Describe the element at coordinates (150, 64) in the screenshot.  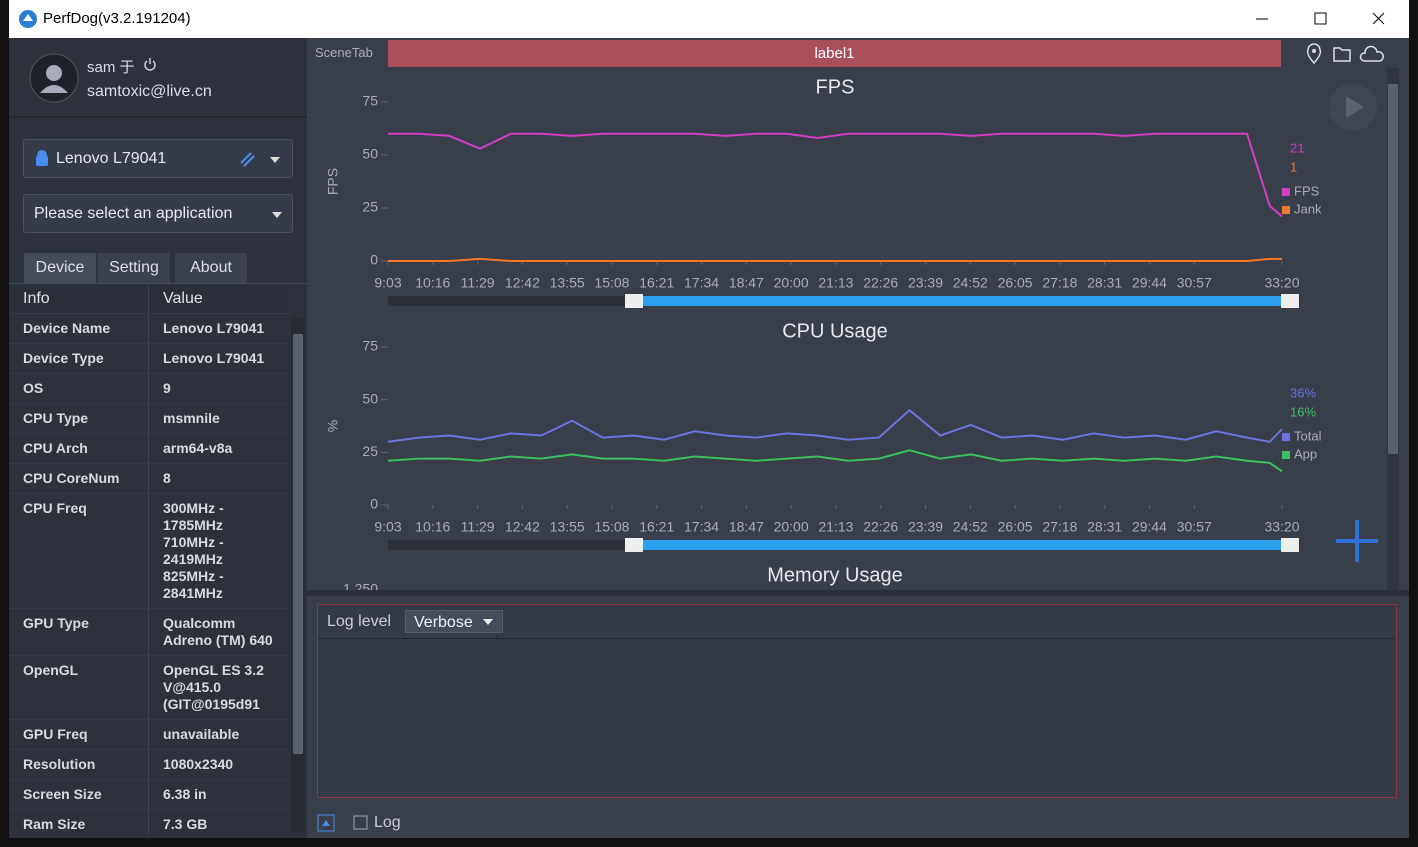
I see `logout-icon` at that location.